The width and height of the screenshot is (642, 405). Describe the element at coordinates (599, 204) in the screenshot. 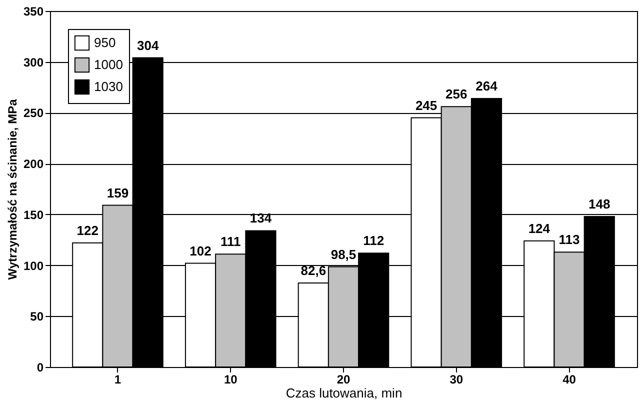

I see `data-label: 148` at that location.